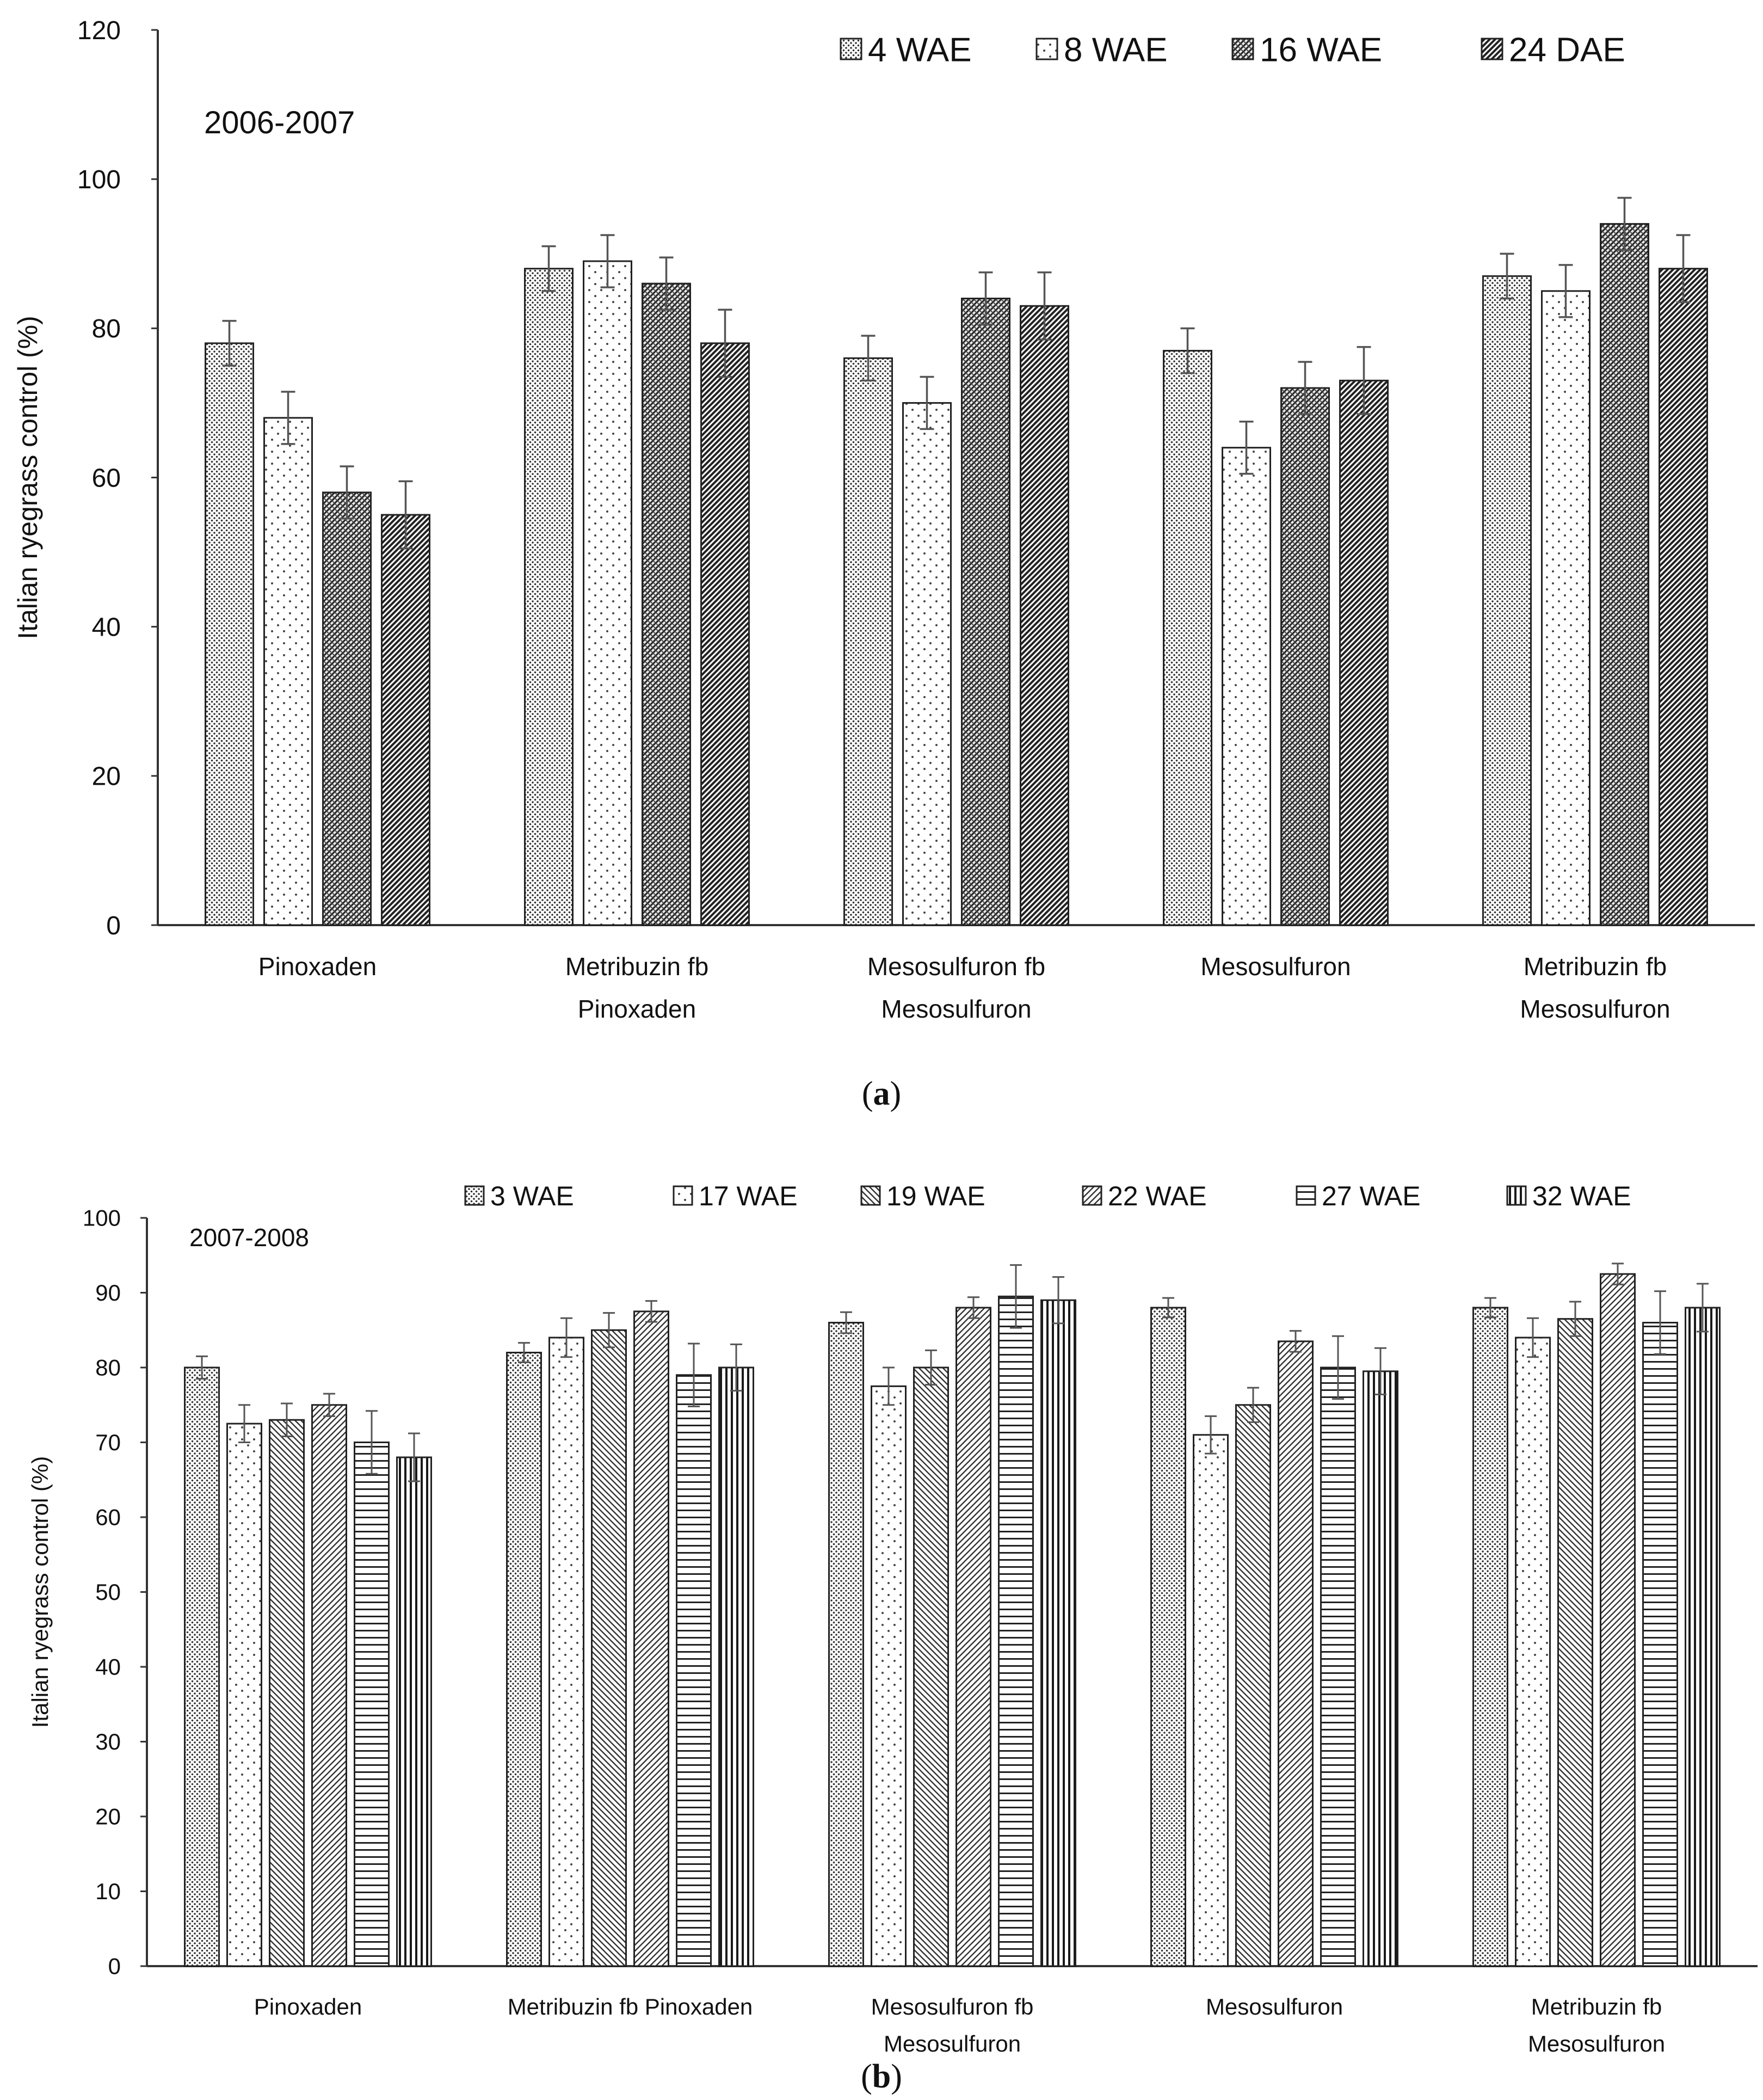 This screenshot has height=2100, width=1763. Describe the element at coordinates (279, 123) in the screenshot. I see `season-annotation: 2006-2007` at that location.